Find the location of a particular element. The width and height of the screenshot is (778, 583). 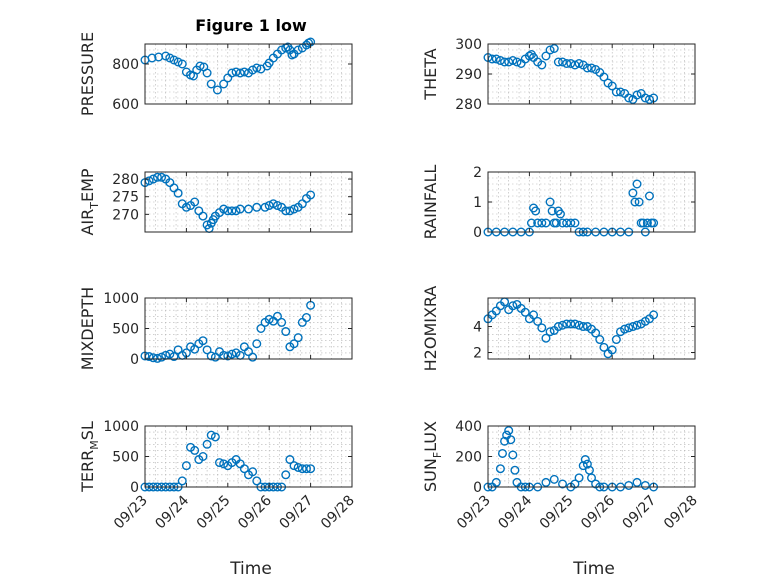

x-tick-label: 09/27 is located at coordinates (297, 513).